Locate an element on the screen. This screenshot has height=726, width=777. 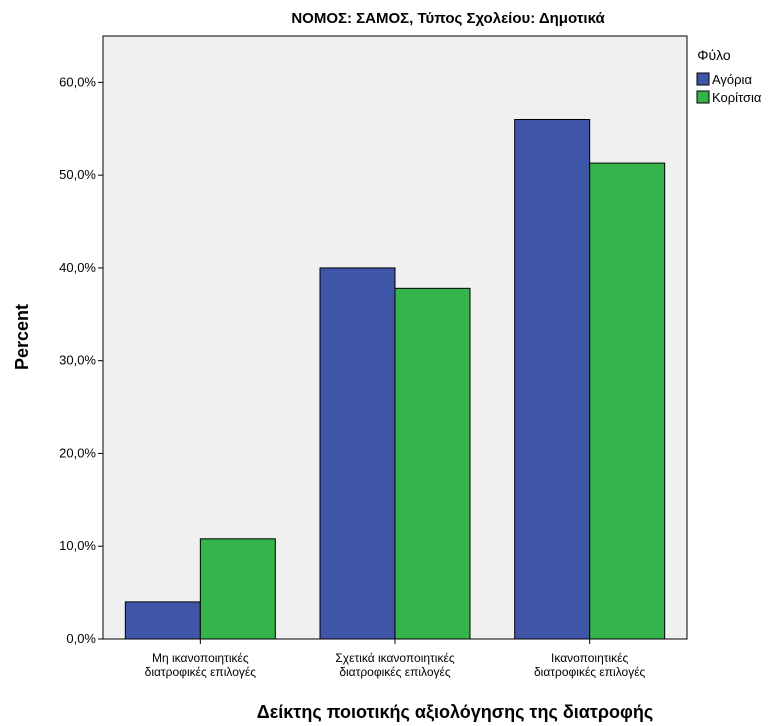
x-tick-label: Σχετικά ικανοποιητικές is located at coordinates (394, 658).